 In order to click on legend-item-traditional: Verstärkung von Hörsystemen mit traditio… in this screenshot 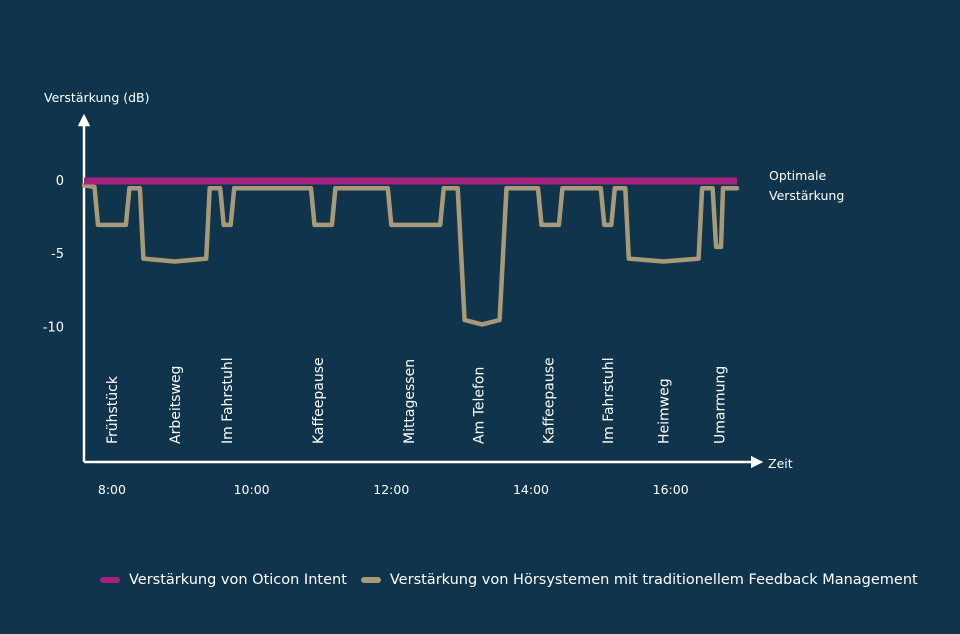, I will do `click(639, 580)`.